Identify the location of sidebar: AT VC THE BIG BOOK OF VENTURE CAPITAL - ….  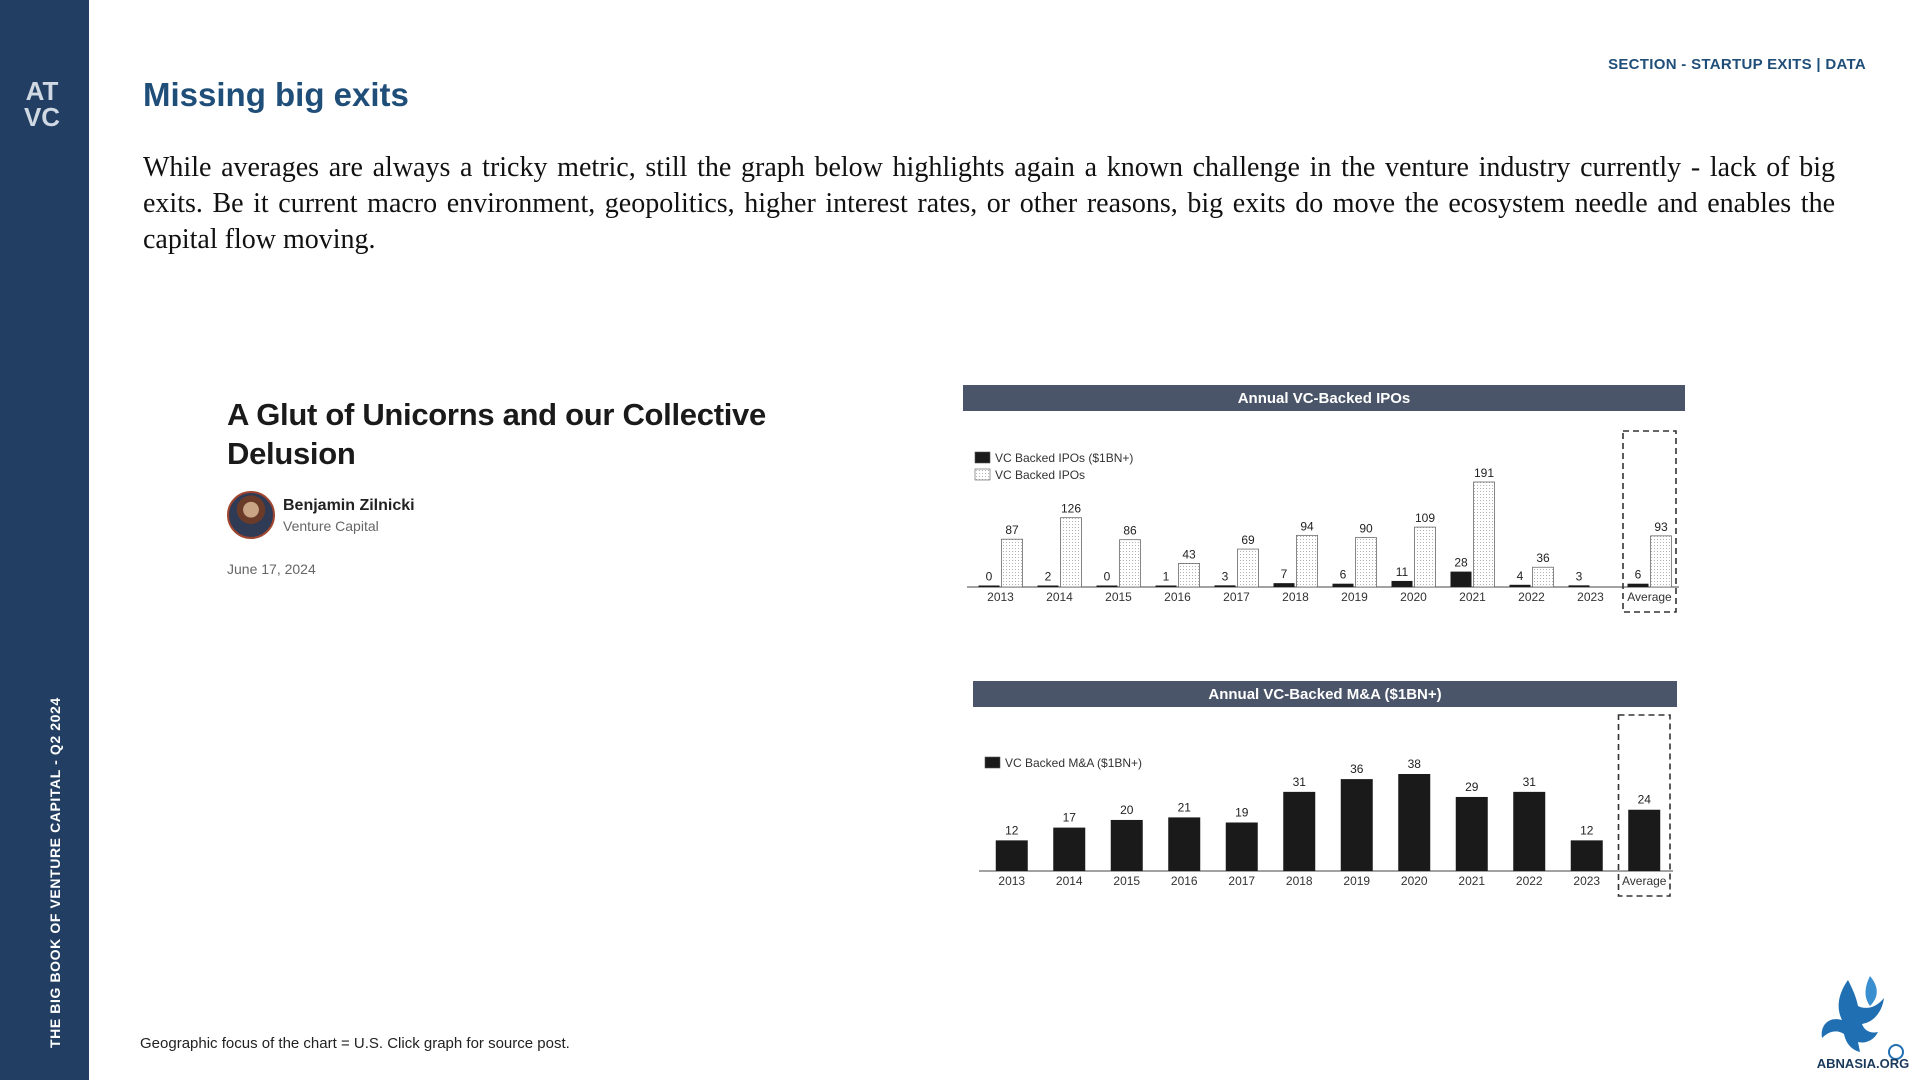
(44, 540).